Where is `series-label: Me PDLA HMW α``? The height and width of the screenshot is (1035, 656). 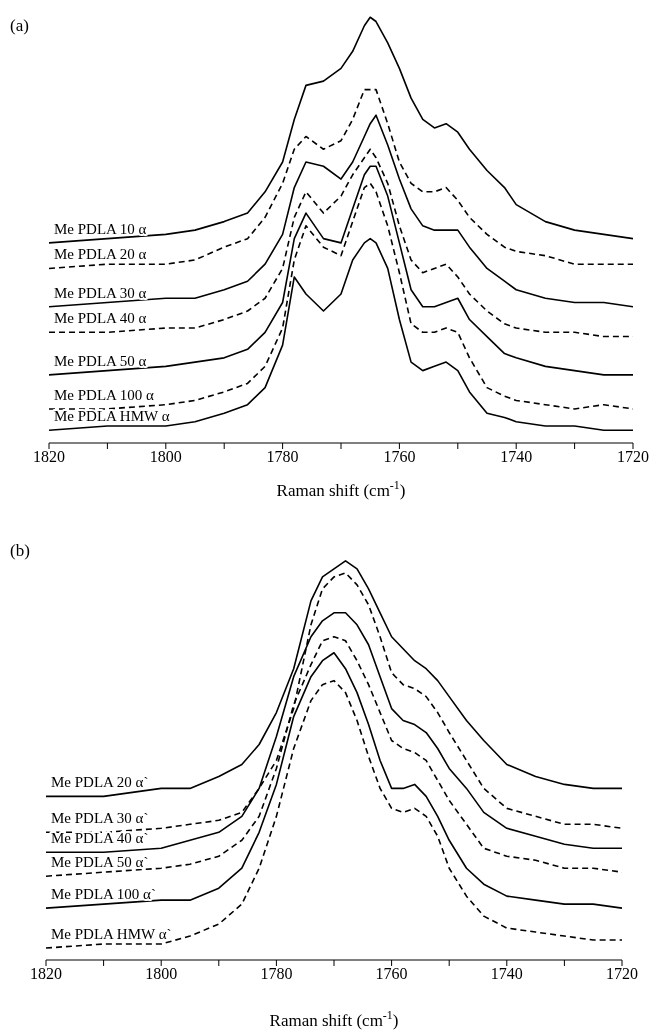
series-label: Me PDLA HMW α` is located at coordinates (111, 934).